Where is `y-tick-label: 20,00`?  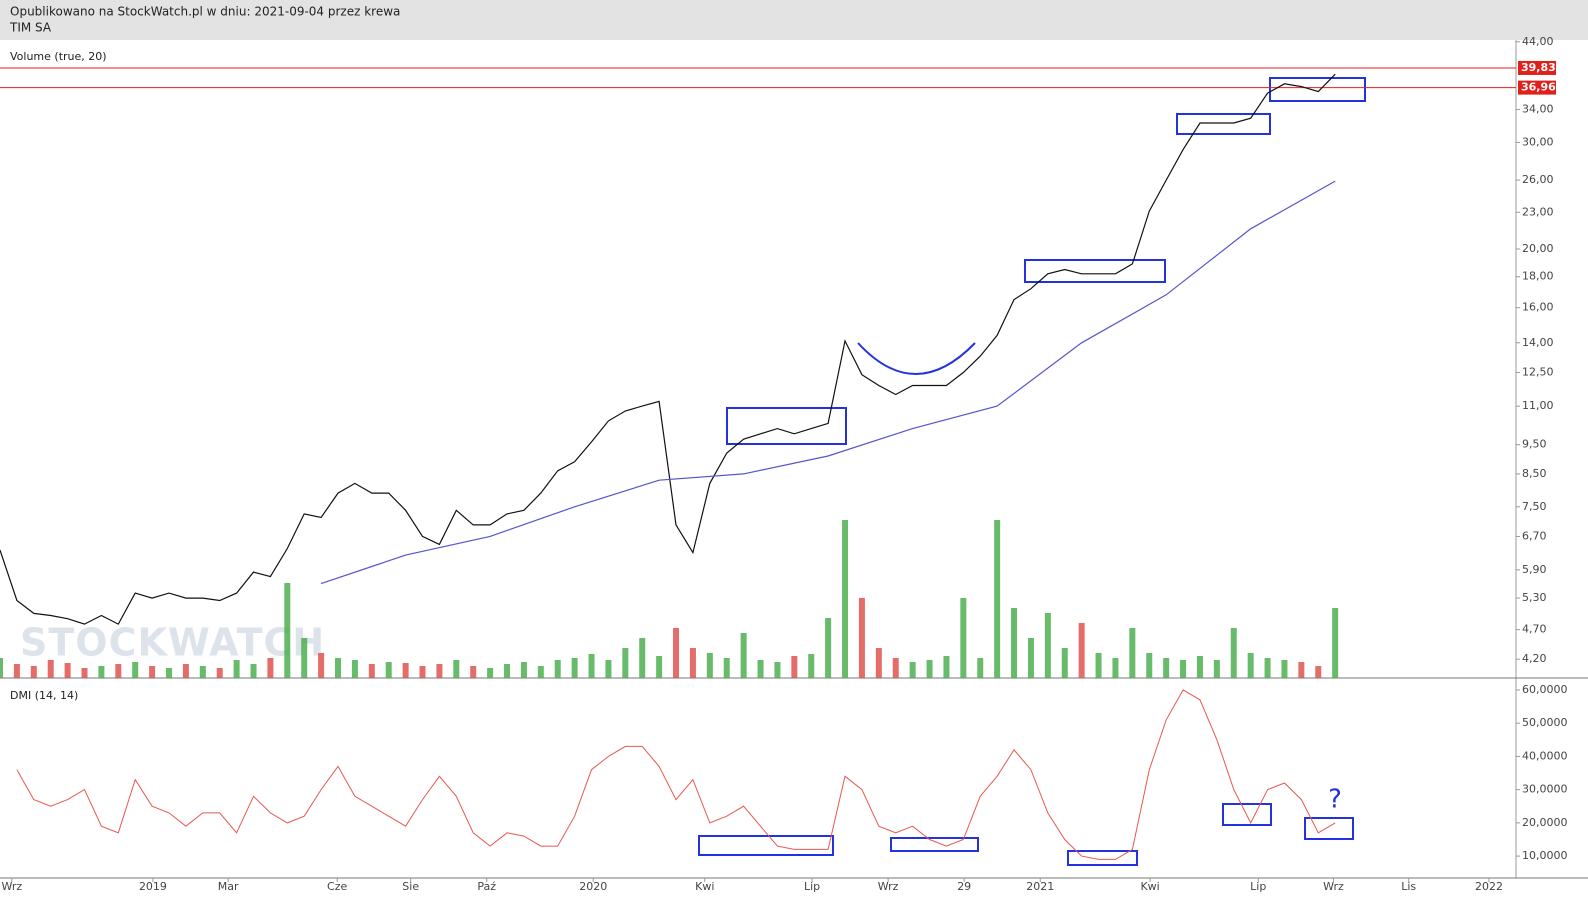 y-tick-label: 20,00 is located at coordinates (1538, 248).